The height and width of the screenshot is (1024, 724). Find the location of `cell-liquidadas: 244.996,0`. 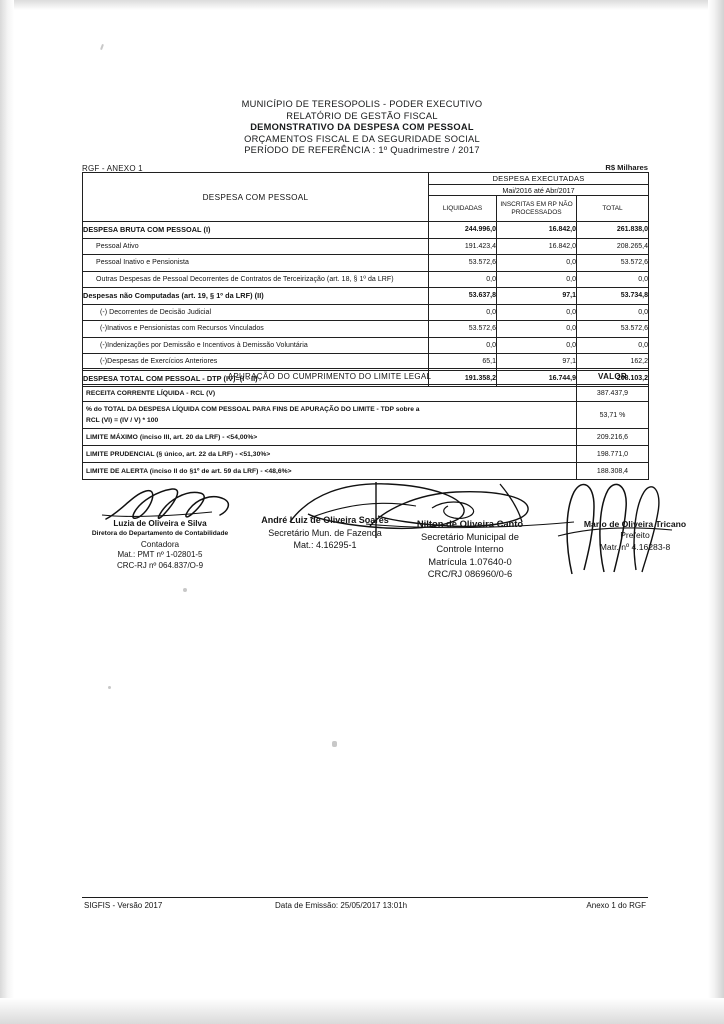

cell-liquidadas: 244.996,0 is located at coordinates (462, 230).